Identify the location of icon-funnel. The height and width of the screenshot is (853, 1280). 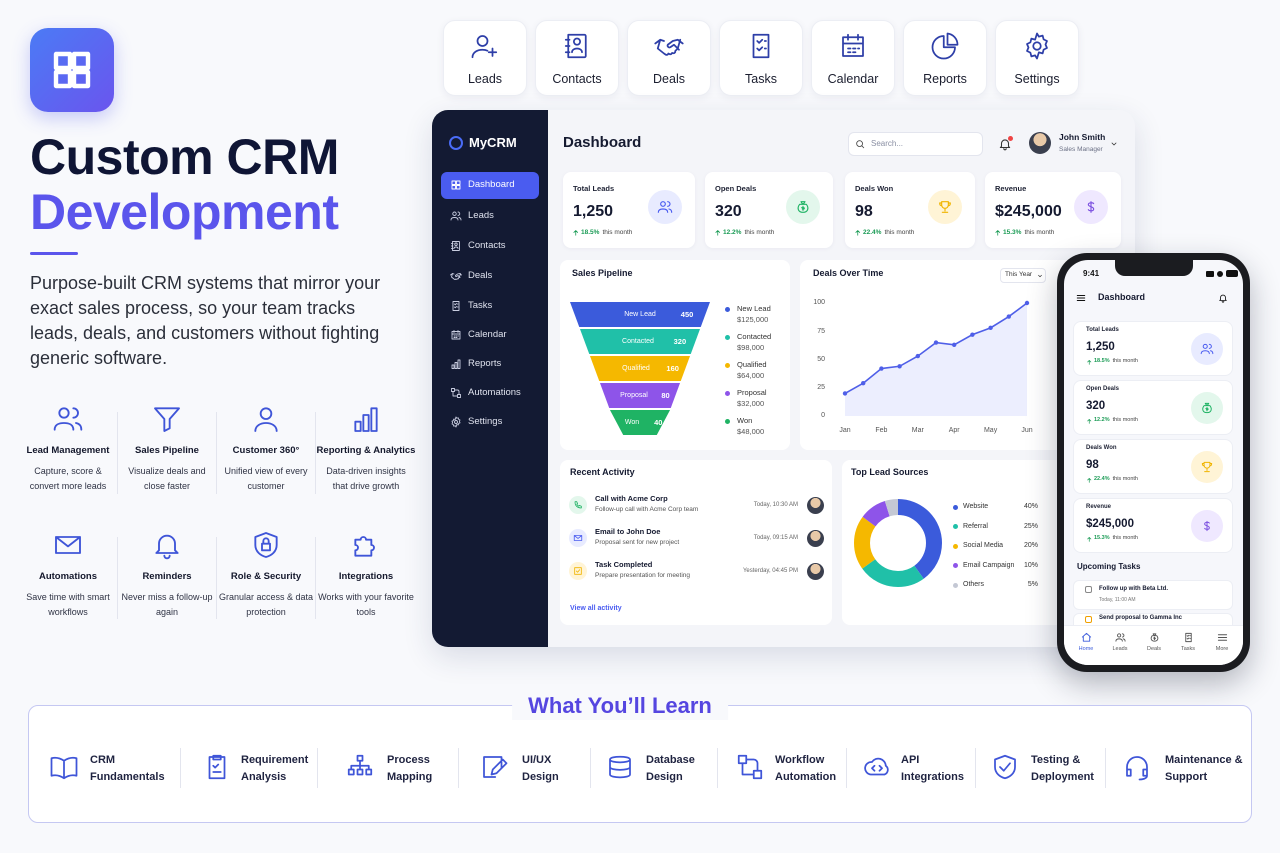
(167, 419).